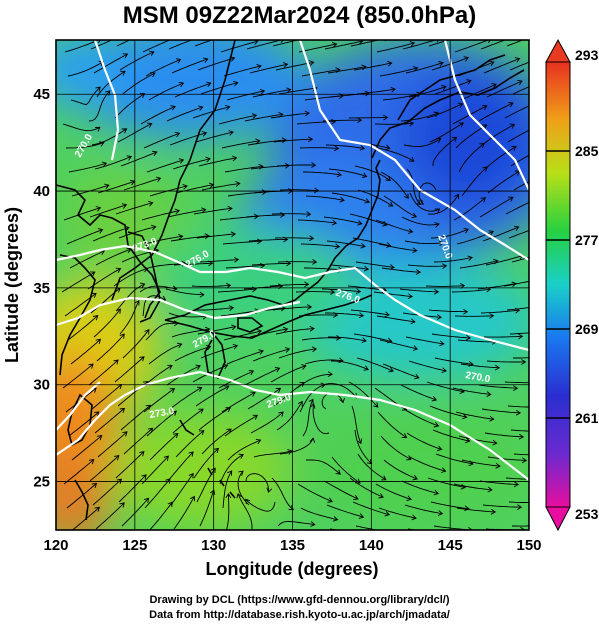 This screenshot has height=625, width=599. What do you see at coordinates (587, 418) in the screenshot?
I see `colorbar-tick-label: 261` at bounding box center [587, 418].